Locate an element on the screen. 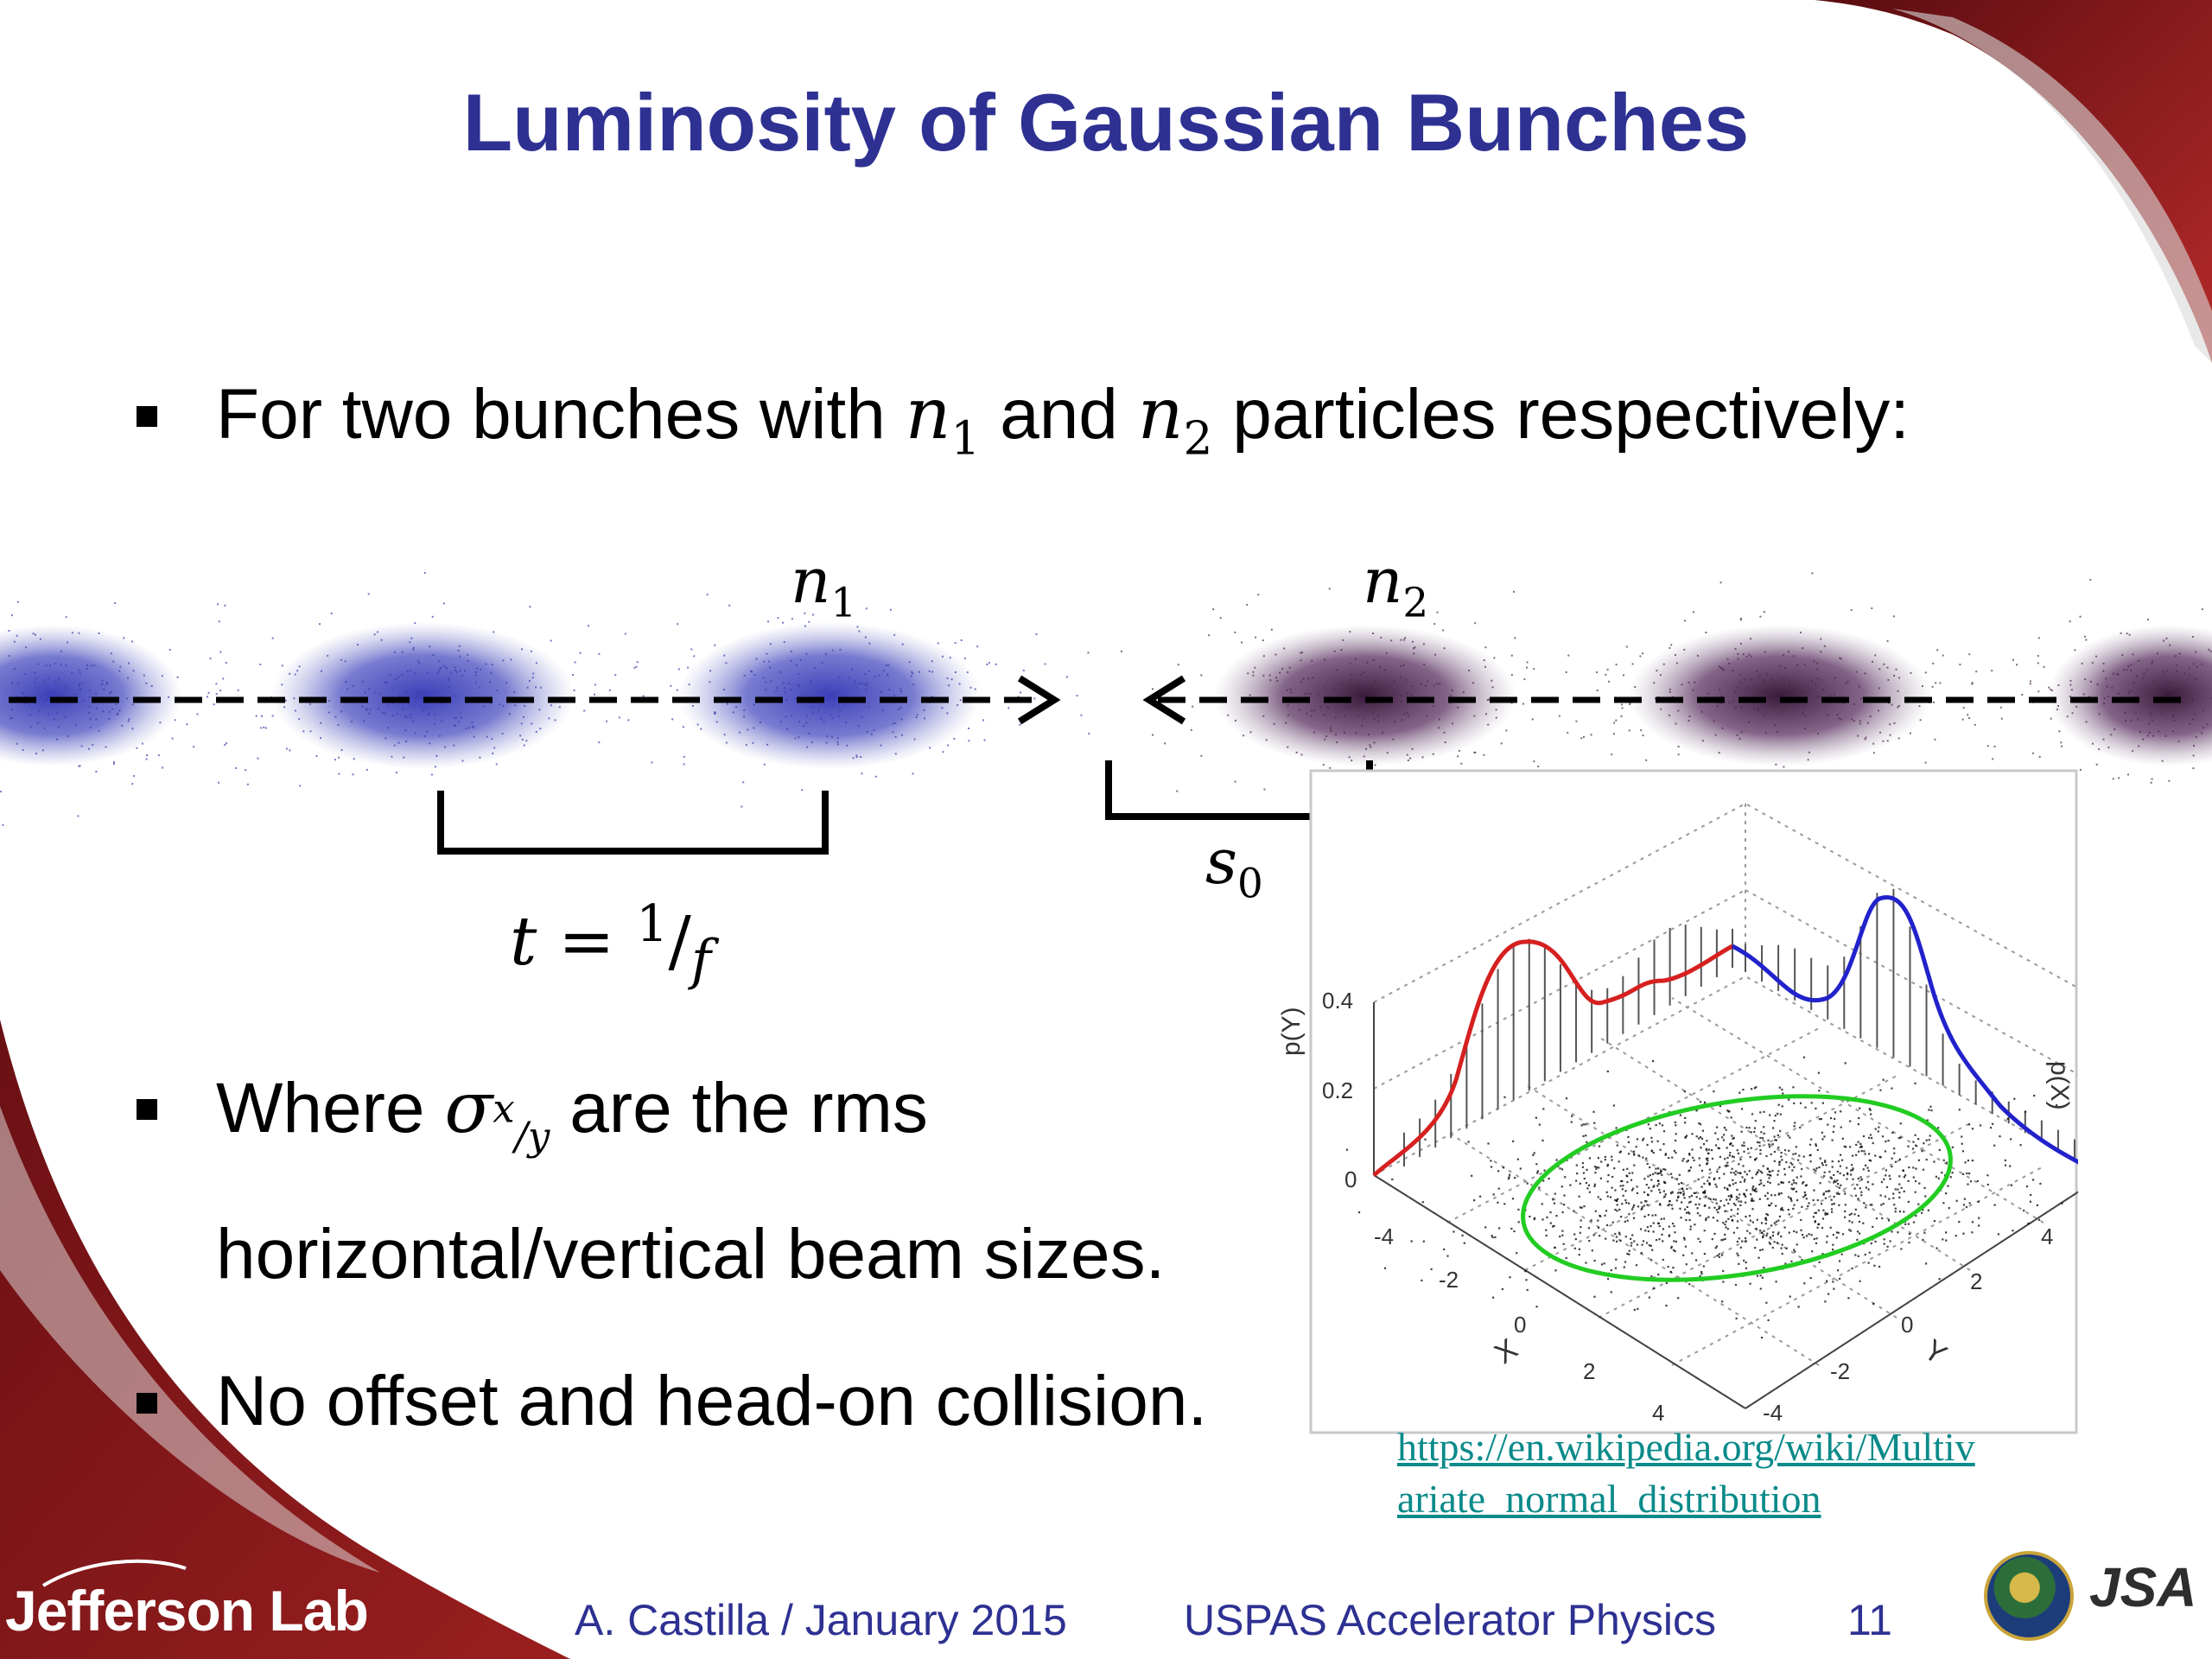 The height and width of the screenshot is (1659, 2212). sigma-symbol: σx/y is located at coordinates (497, 1113).